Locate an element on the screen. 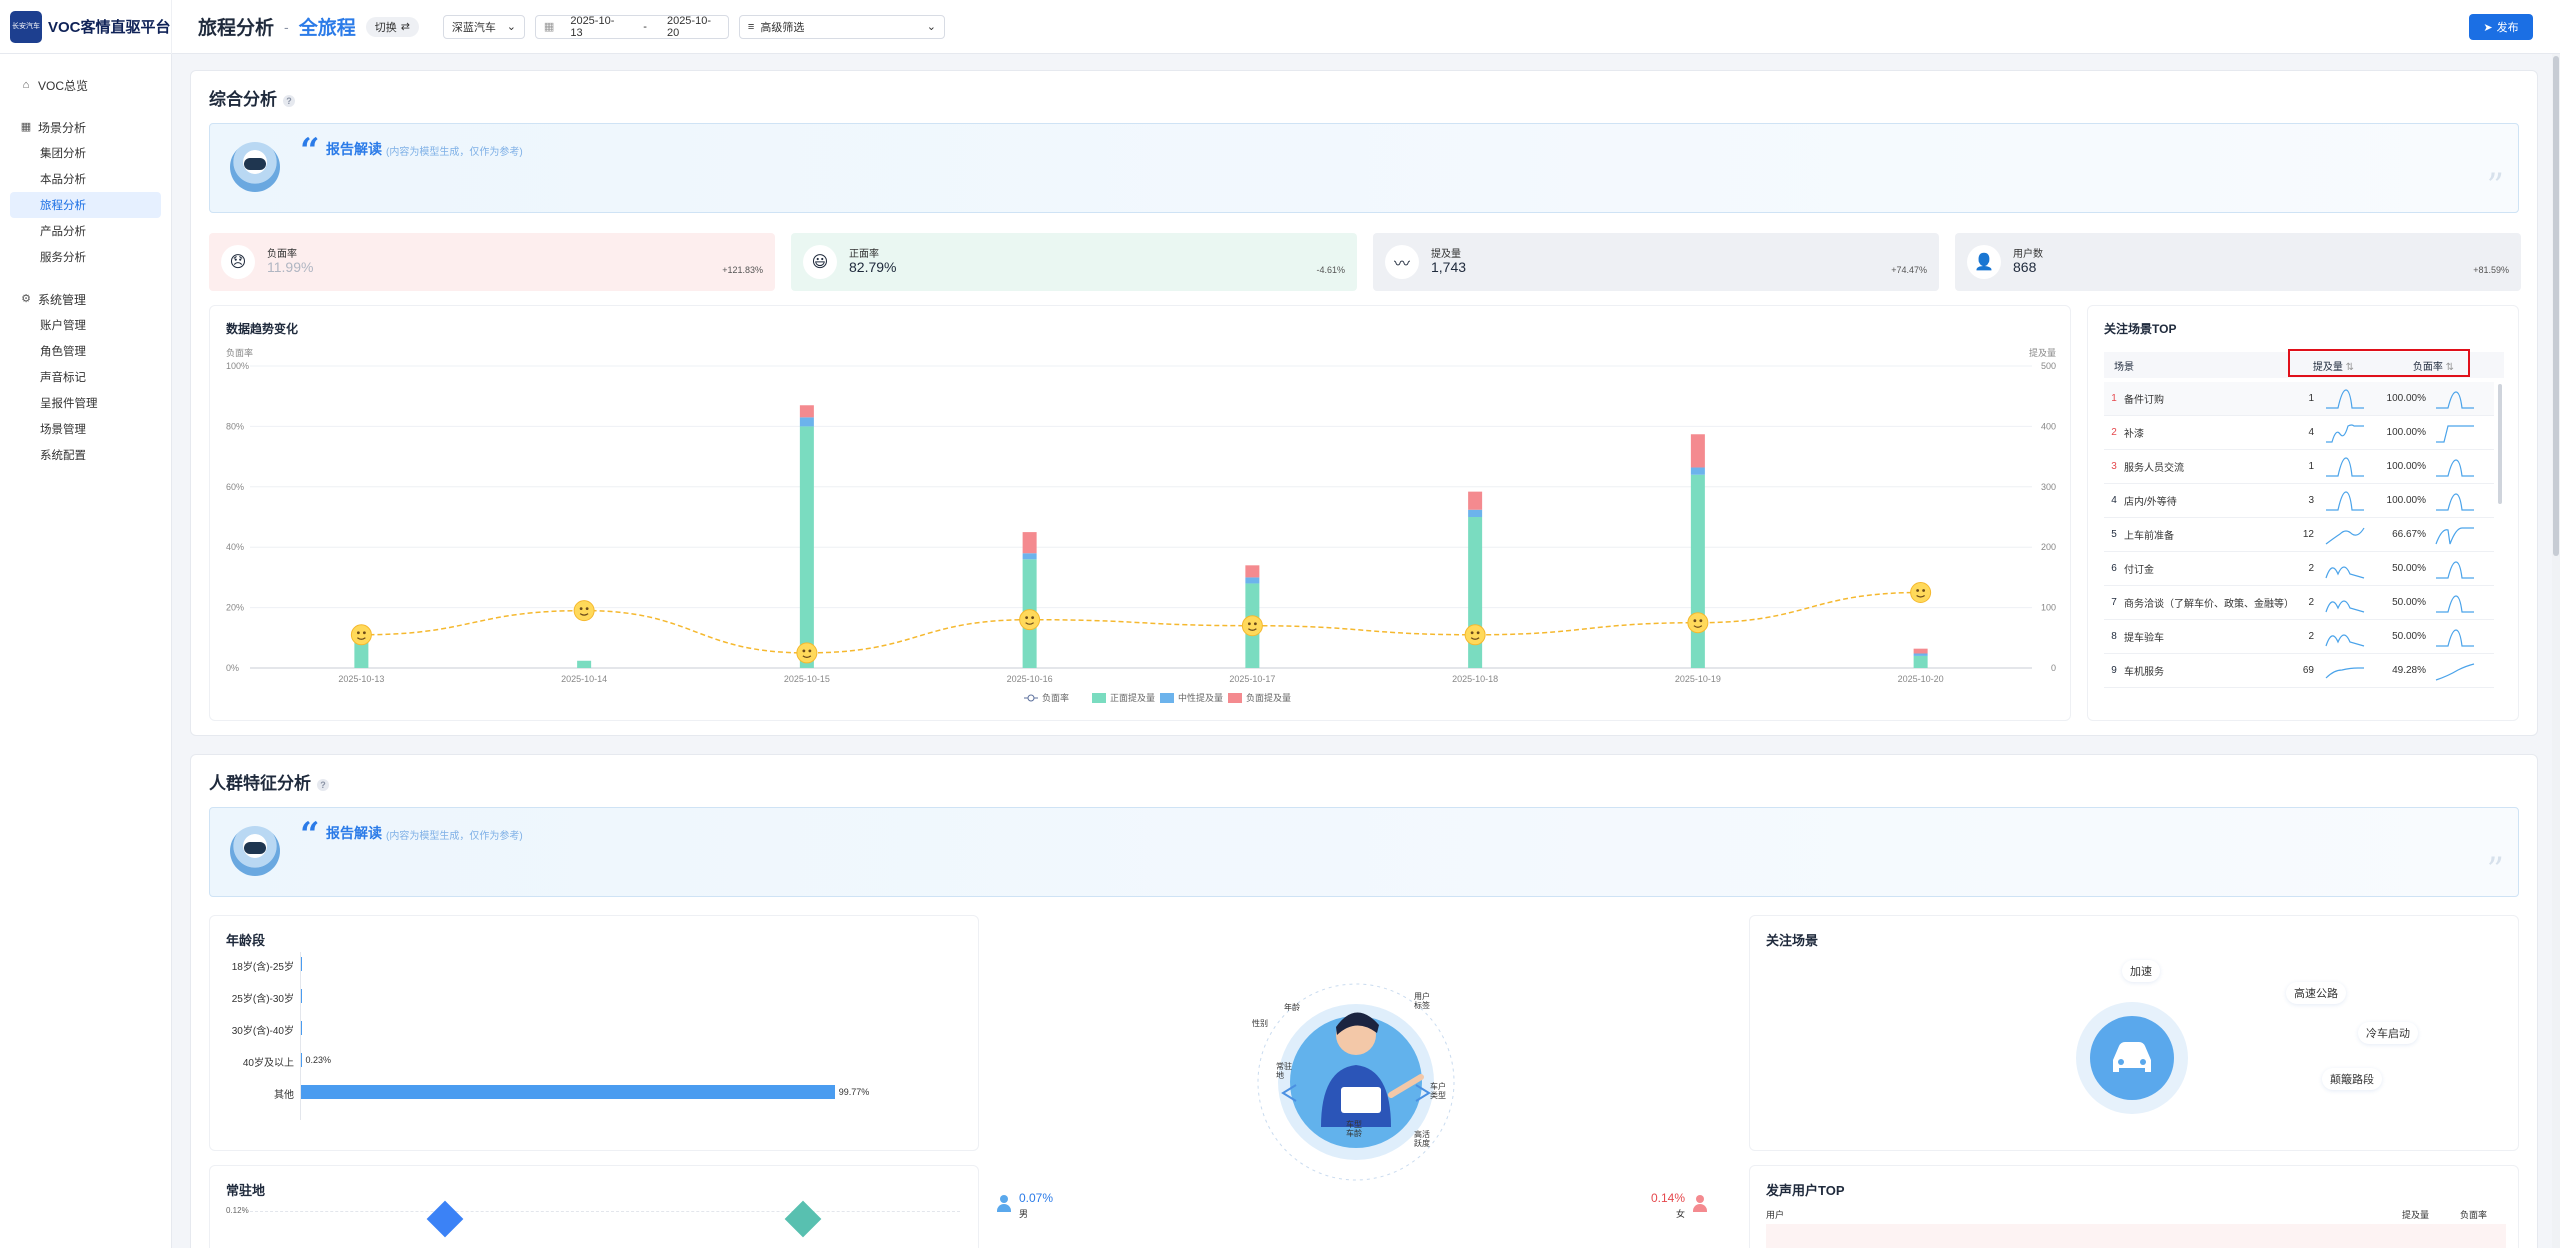 This screenshot has height=1248, width=2560. nav-role: 角色管理 is located at coordinates (63, 352).